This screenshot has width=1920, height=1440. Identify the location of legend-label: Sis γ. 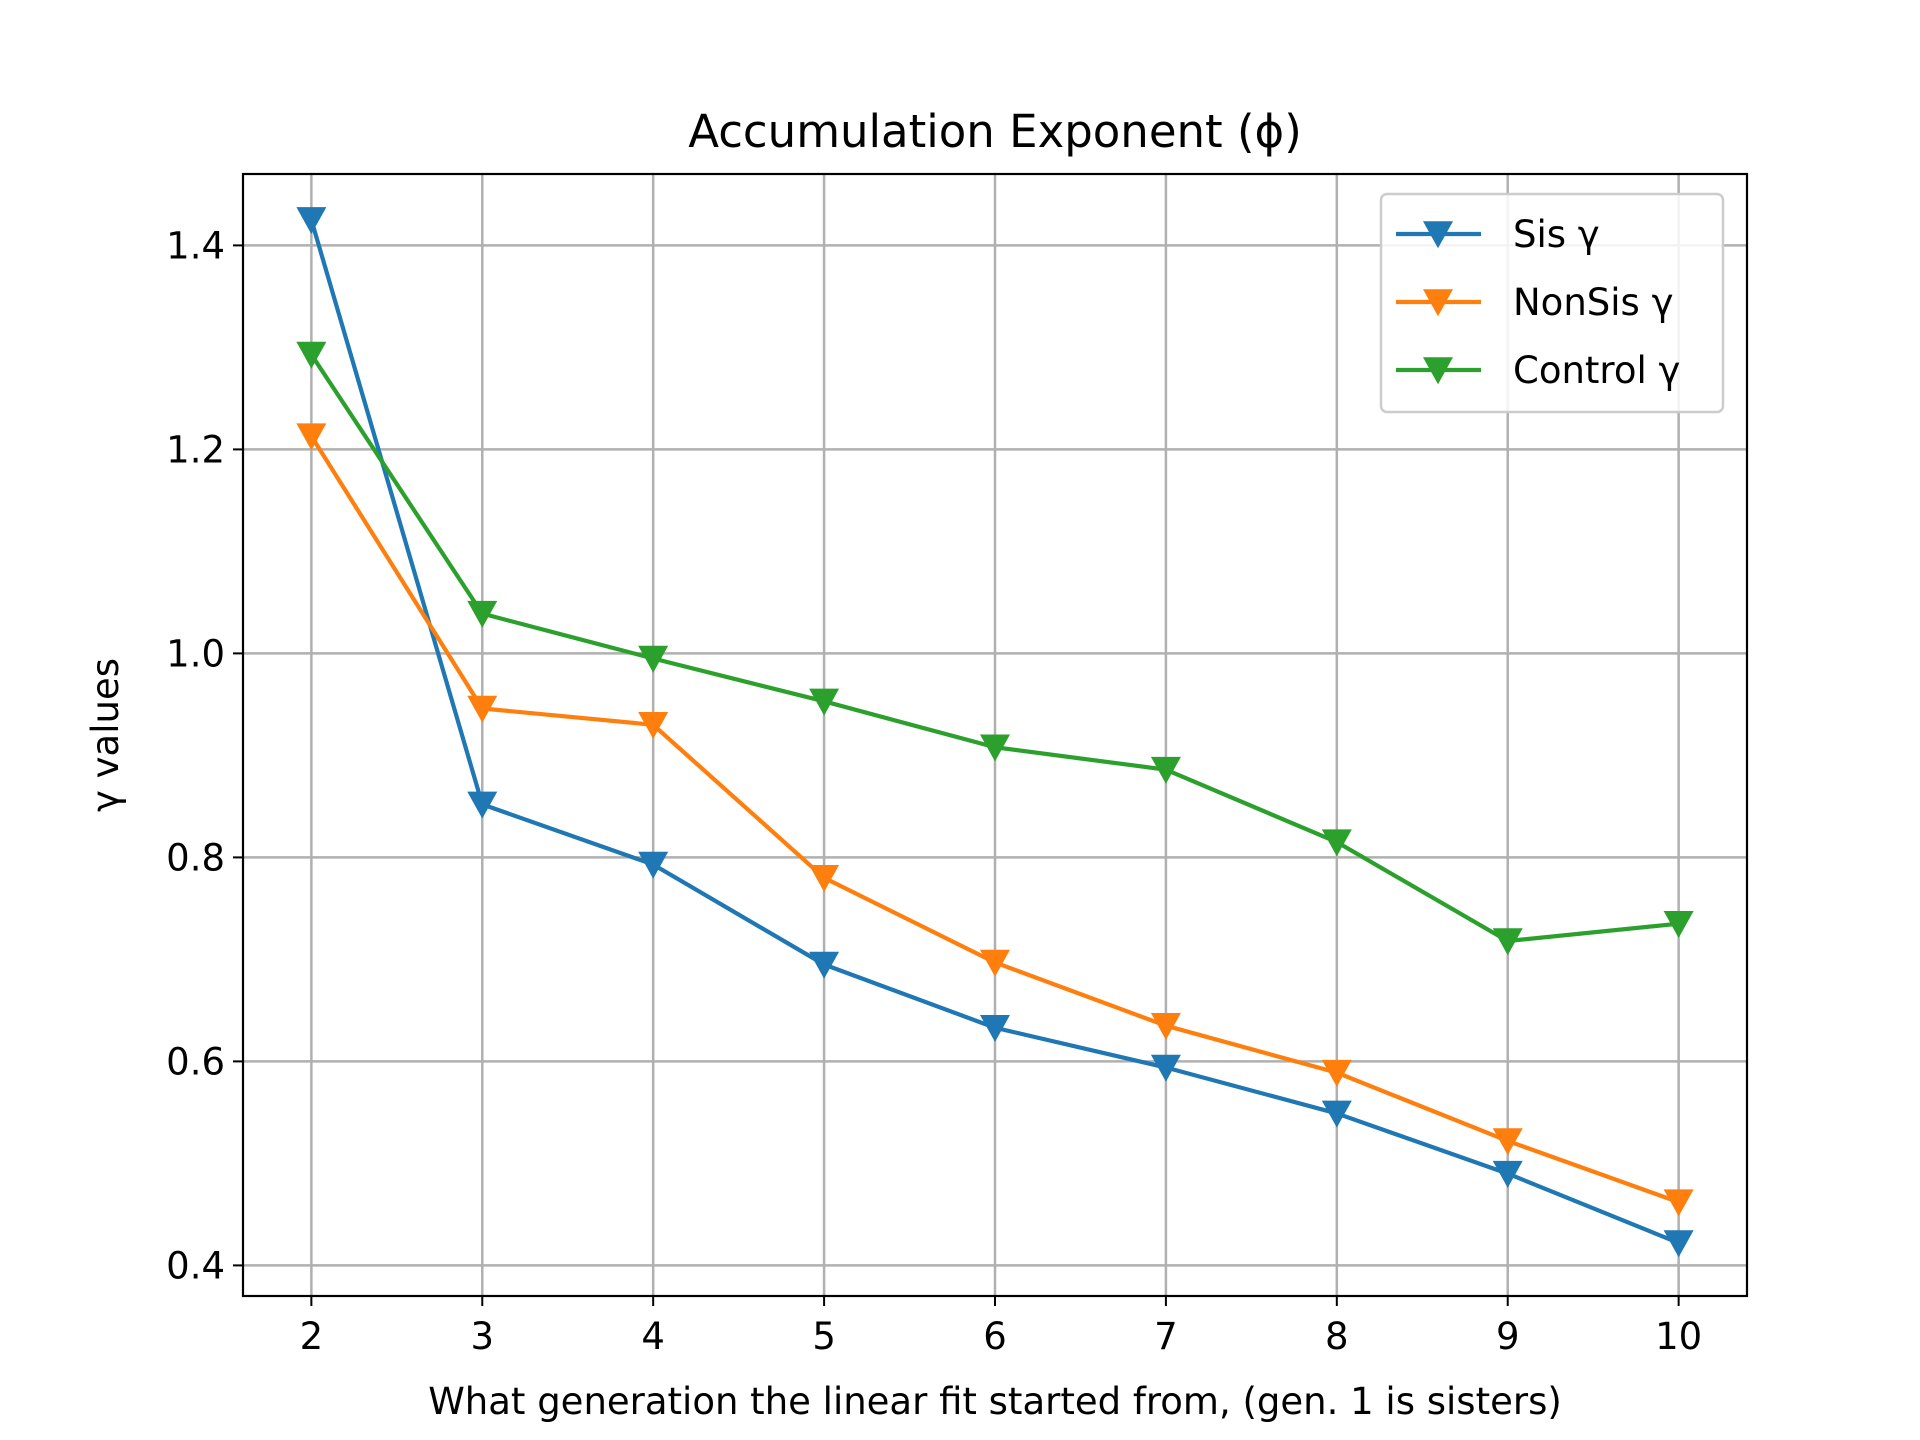
(1556, 234).